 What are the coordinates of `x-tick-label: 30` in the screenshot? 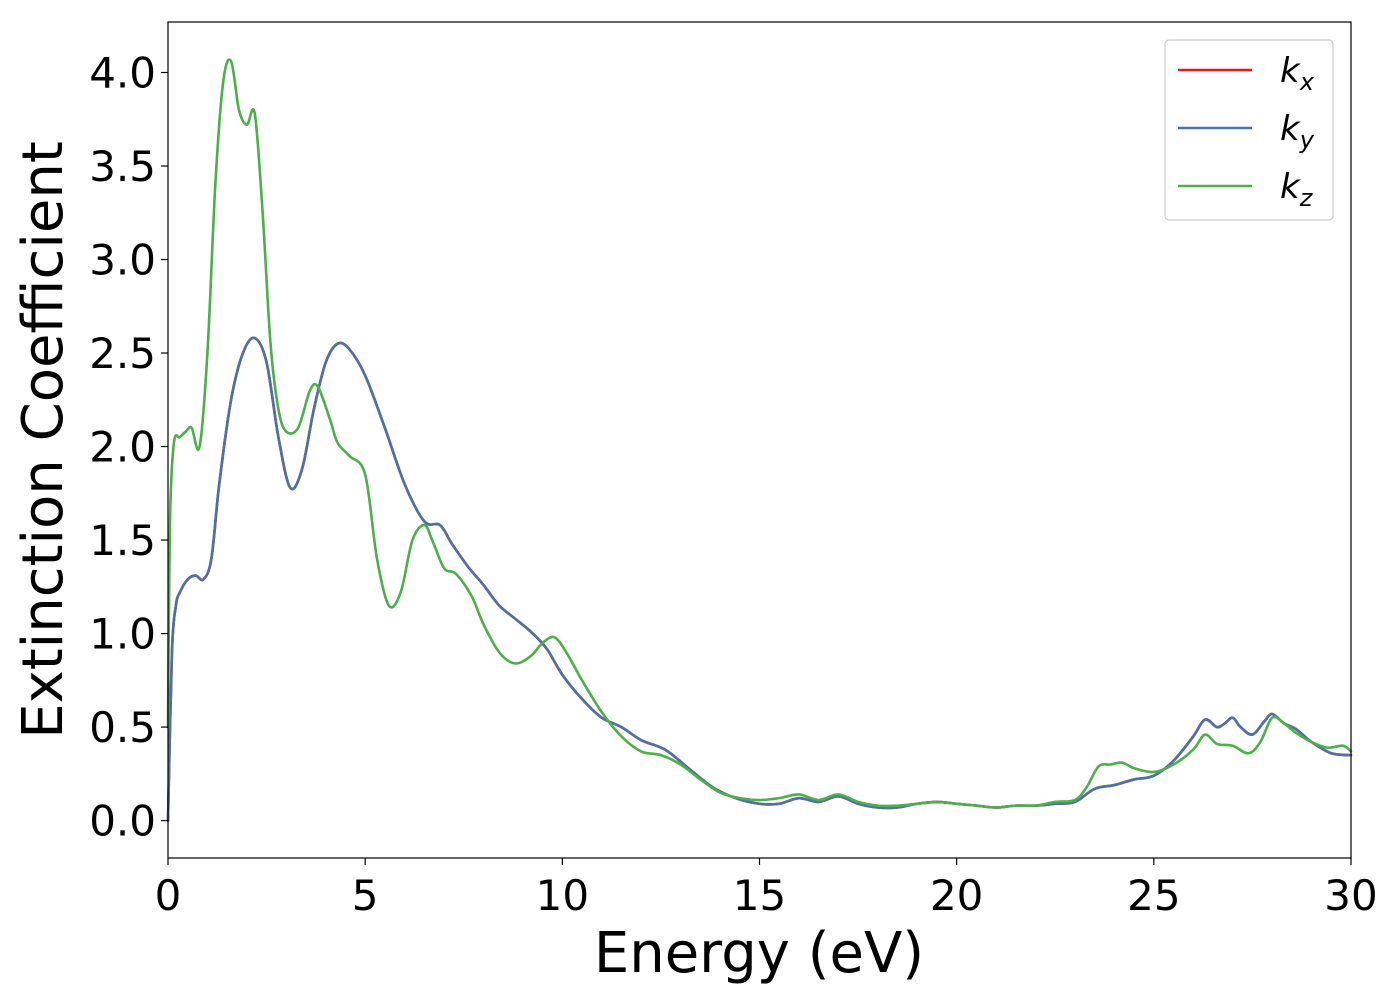 It's located at (1350, 895).